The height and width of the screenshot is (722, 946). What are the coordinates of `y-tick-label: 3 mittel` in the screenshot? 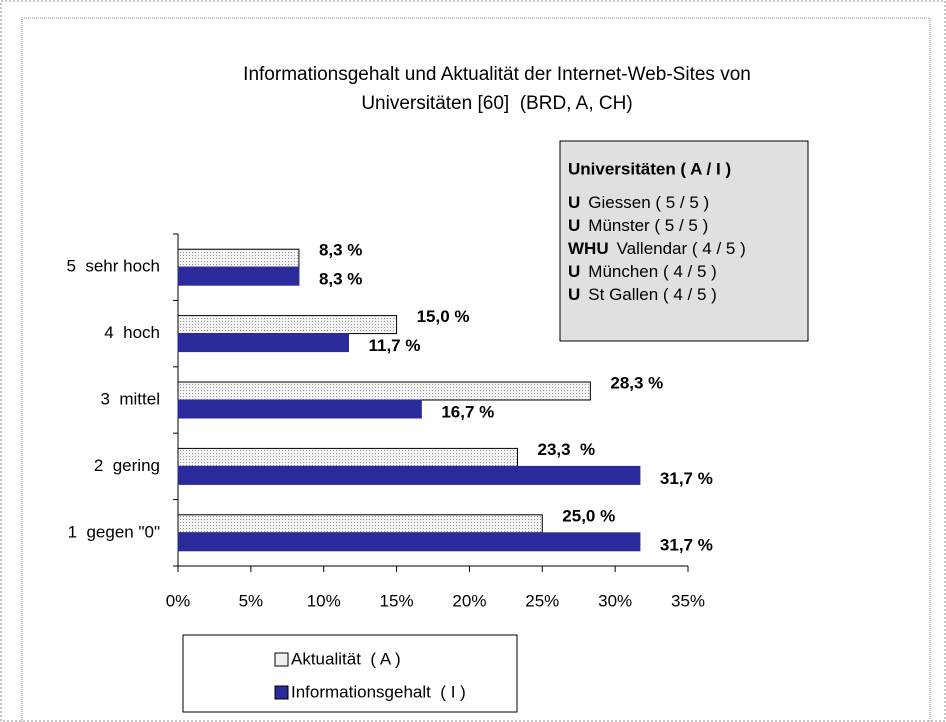 It's located at (130, 398).